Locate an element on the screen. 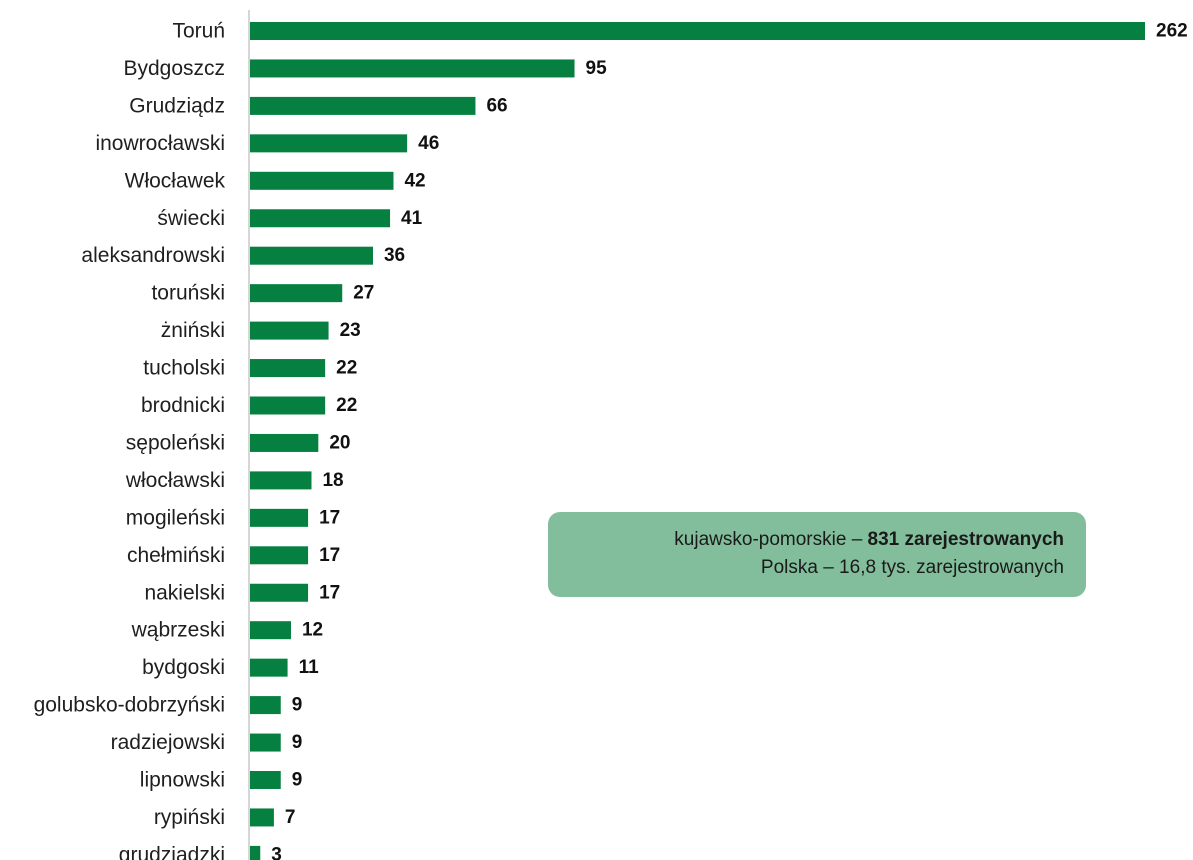 Image resolution: width=1193 pixels, height=860 pixels. category-label: włocławski is located at coordinates (175, 480).